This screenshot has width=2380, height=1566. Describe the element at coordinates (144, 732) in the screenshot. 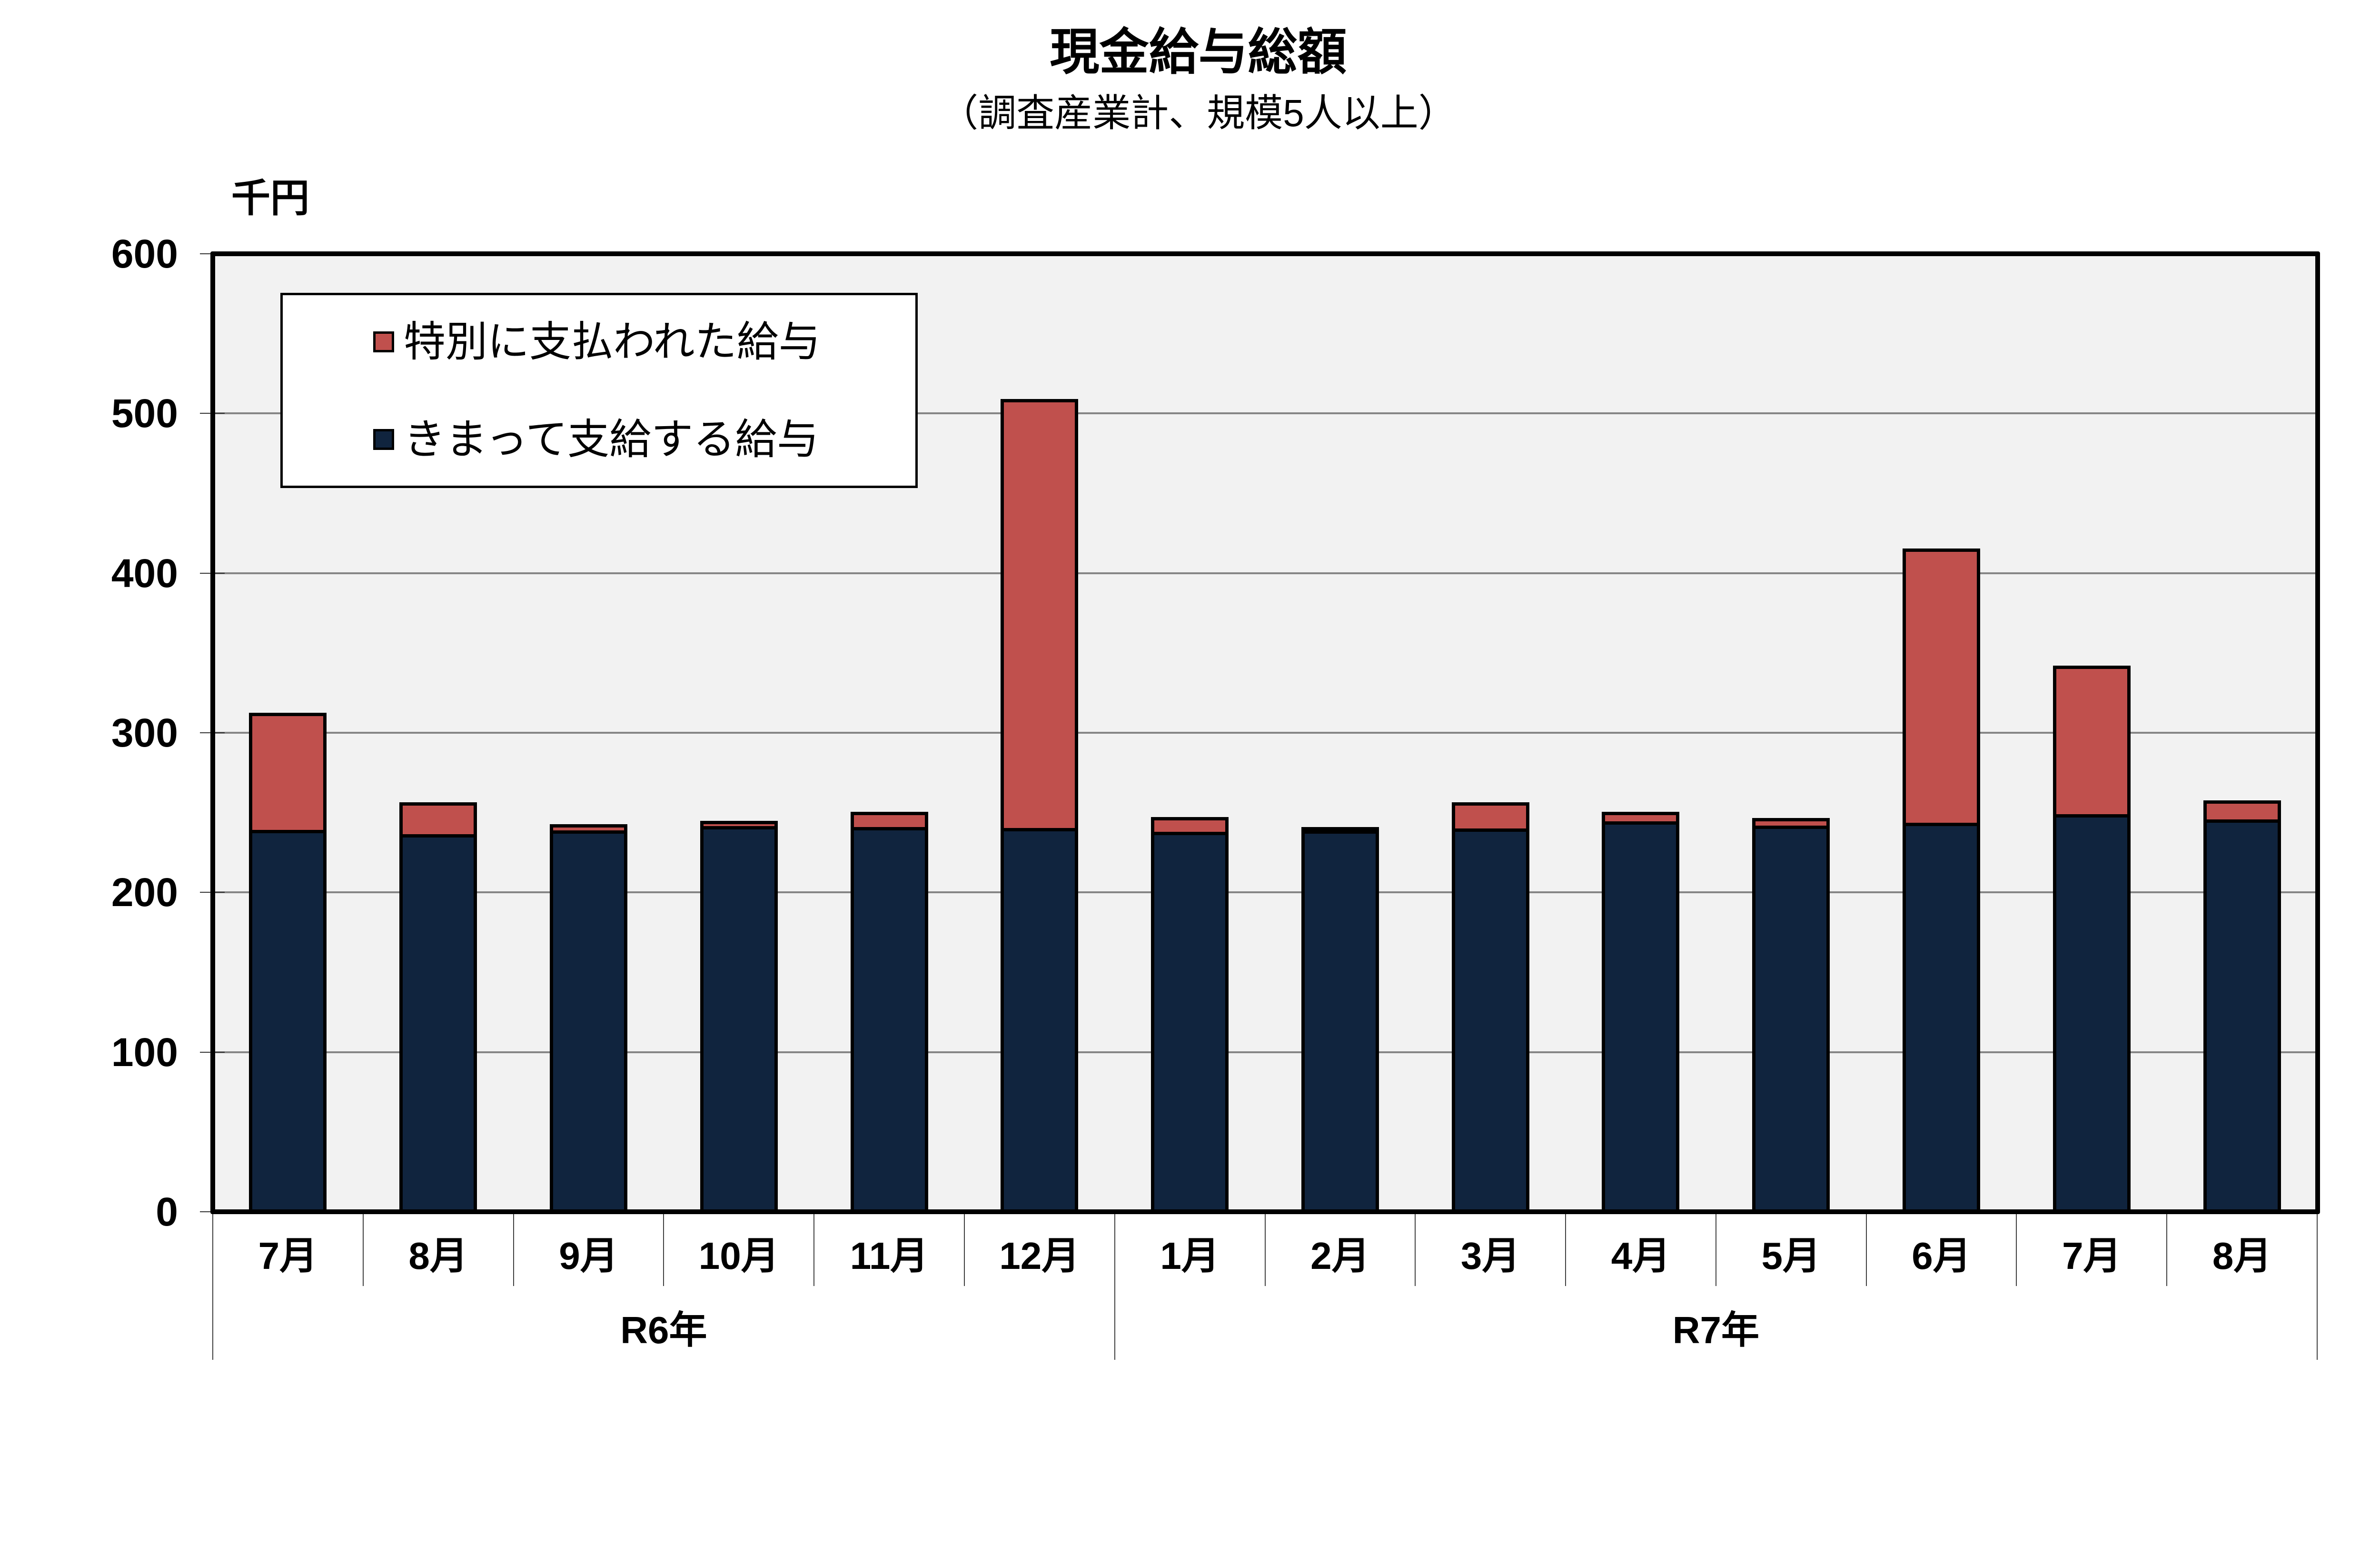

I see `y-axis-label: 300` at that location.